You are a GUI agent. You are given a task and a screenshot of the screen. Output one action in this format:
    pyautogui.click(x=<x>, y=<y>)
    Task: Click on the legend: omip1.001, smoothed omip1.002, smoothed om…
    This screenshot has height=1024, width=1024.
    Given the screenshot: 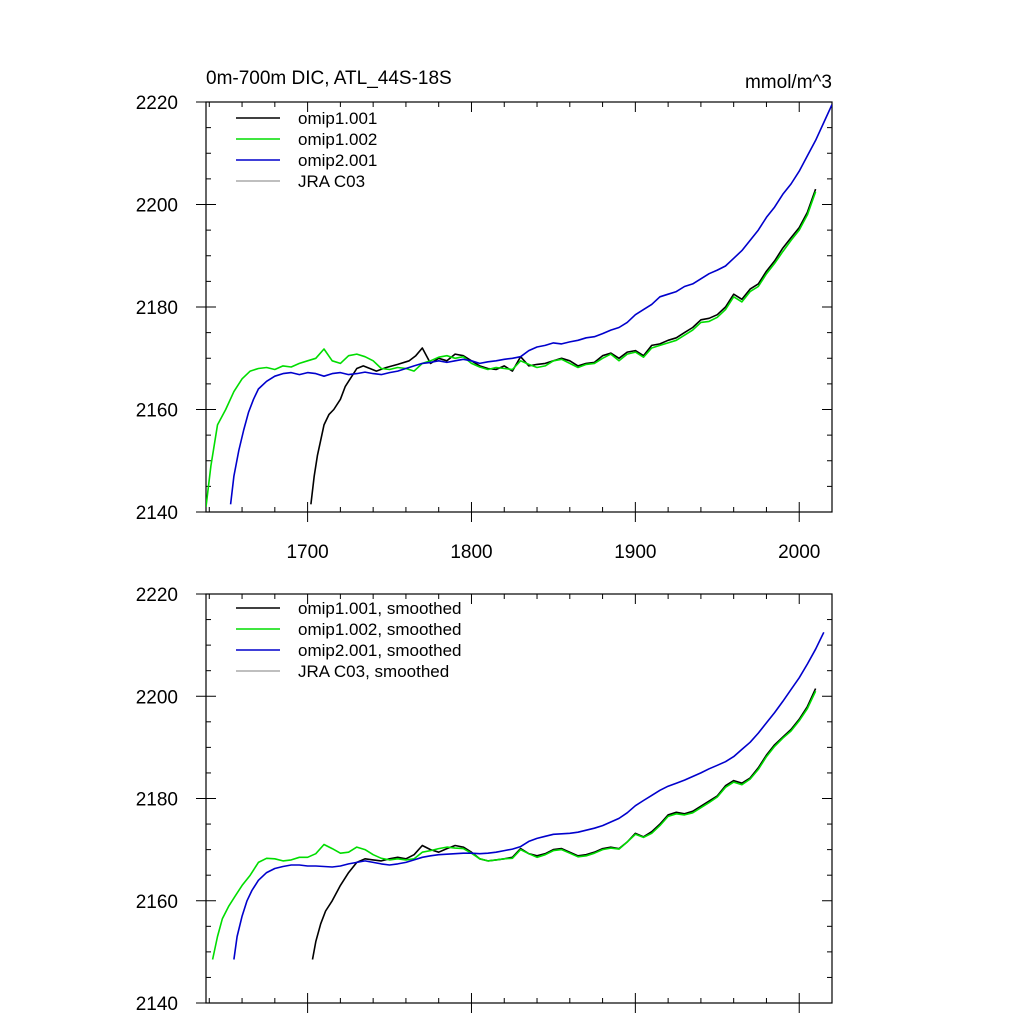 What is the action you would take?
    pyautogui.click(x=349, y=640)
    